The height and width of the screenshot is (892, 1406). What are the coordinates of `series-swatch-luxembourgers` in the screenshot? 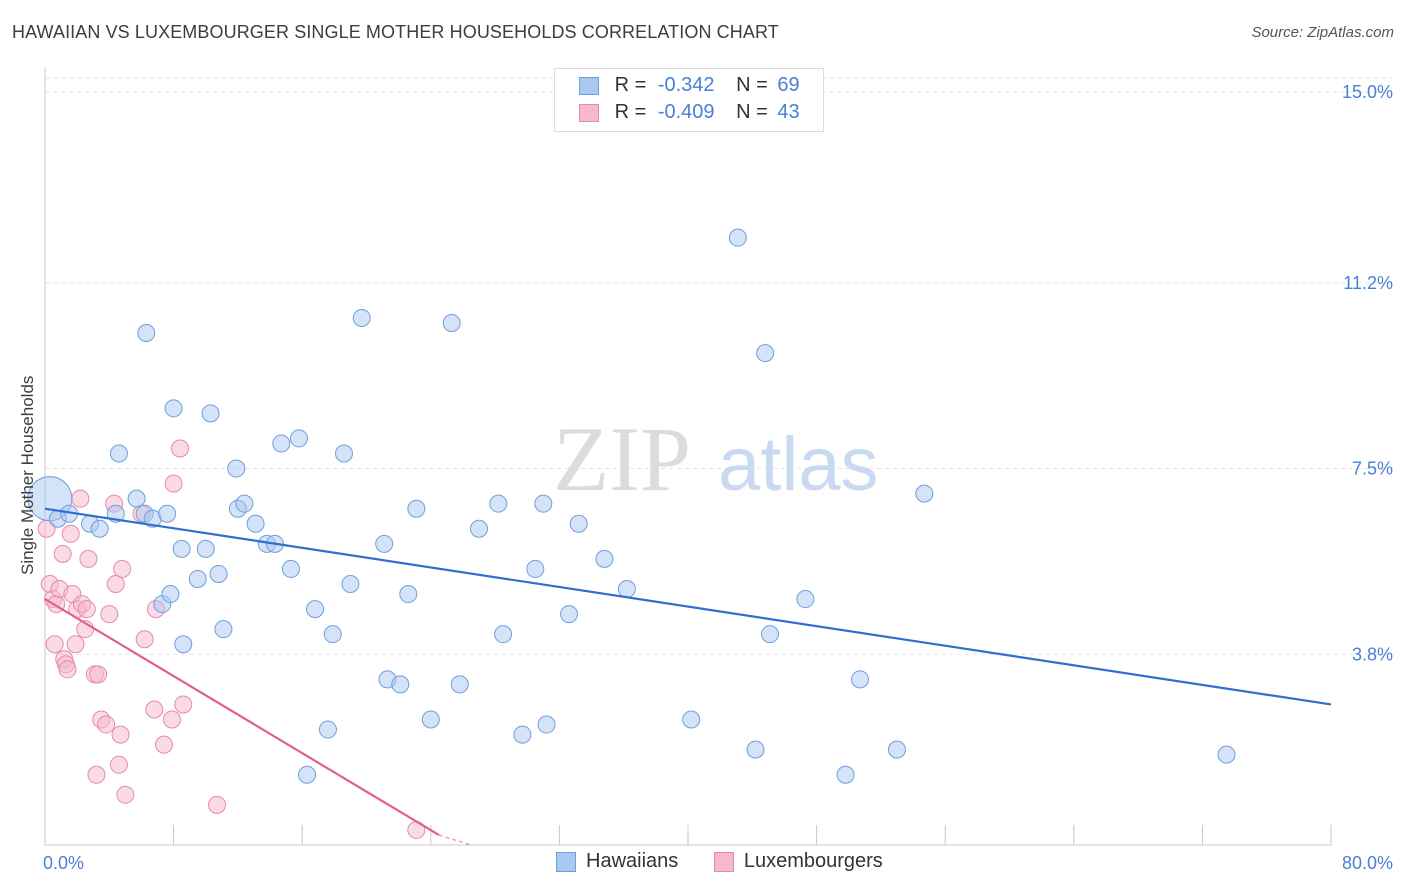 It's located at (723, 861).